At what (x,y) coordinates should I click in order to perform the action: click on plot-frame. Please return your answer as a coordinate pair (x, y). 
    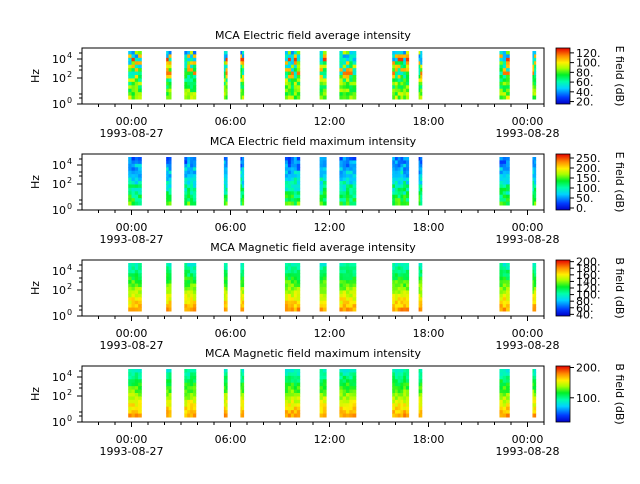
    Looking at the image, I should click on (313, 76).